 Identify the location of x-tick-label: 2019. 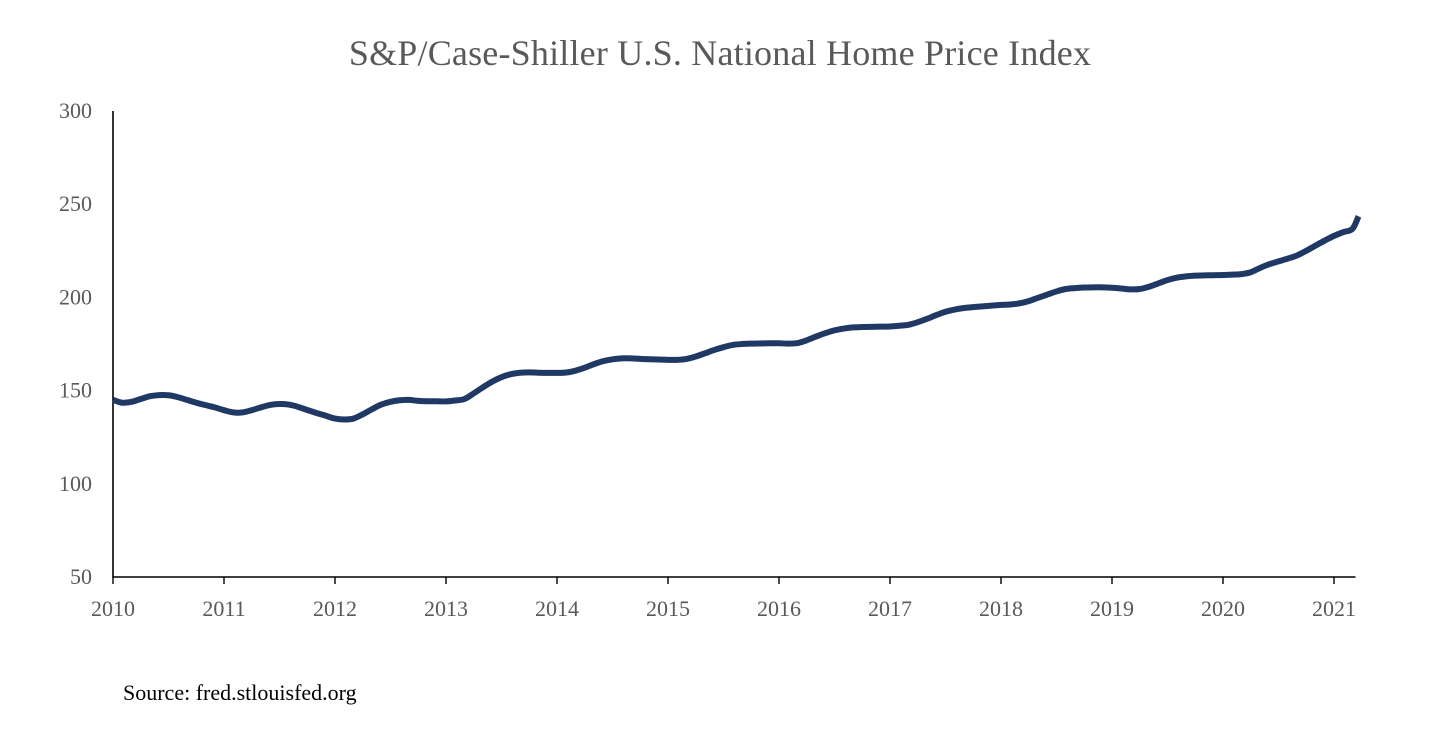
(1112, 608).